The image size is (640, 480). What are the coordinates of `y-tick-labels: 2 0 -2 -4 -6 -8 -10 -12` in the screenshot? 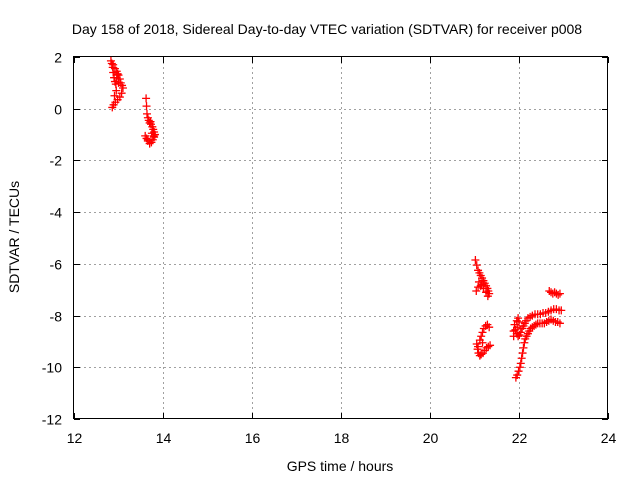 It's located at (52, 239).